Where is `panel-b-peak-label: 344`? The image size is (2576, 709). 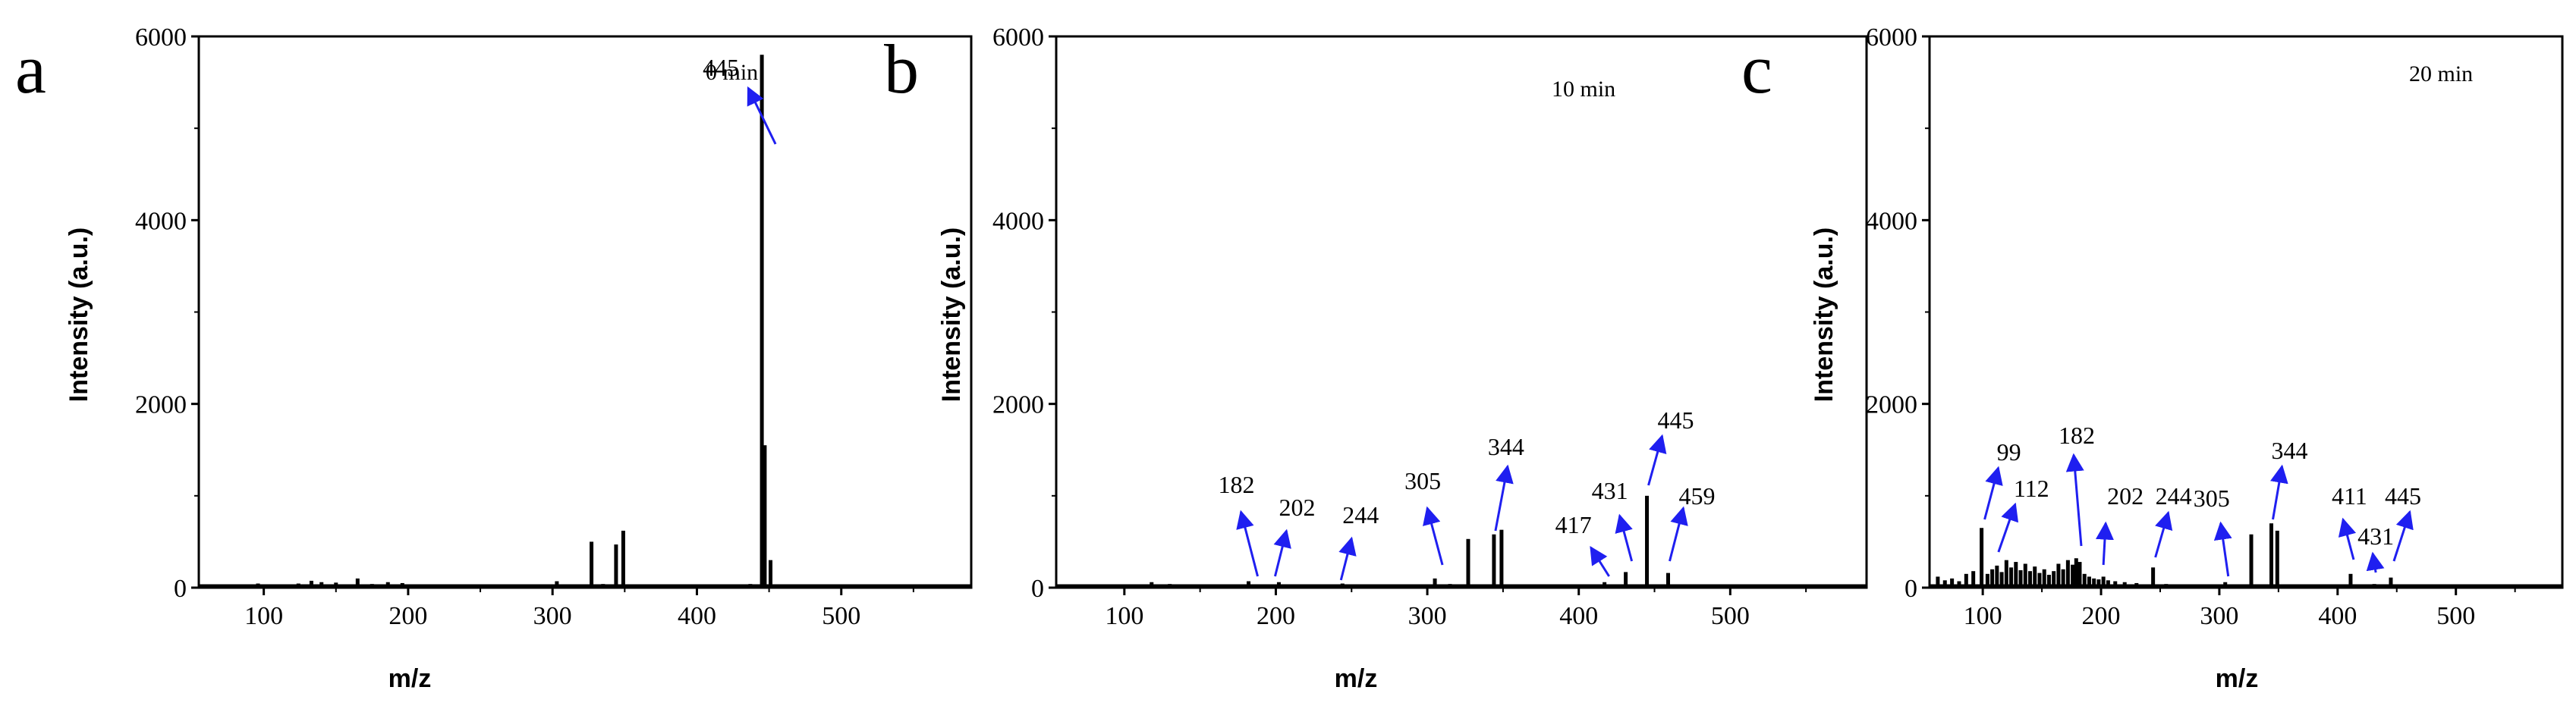 panel-b-peak-label: 344 is located at coordinates (1506, 446).